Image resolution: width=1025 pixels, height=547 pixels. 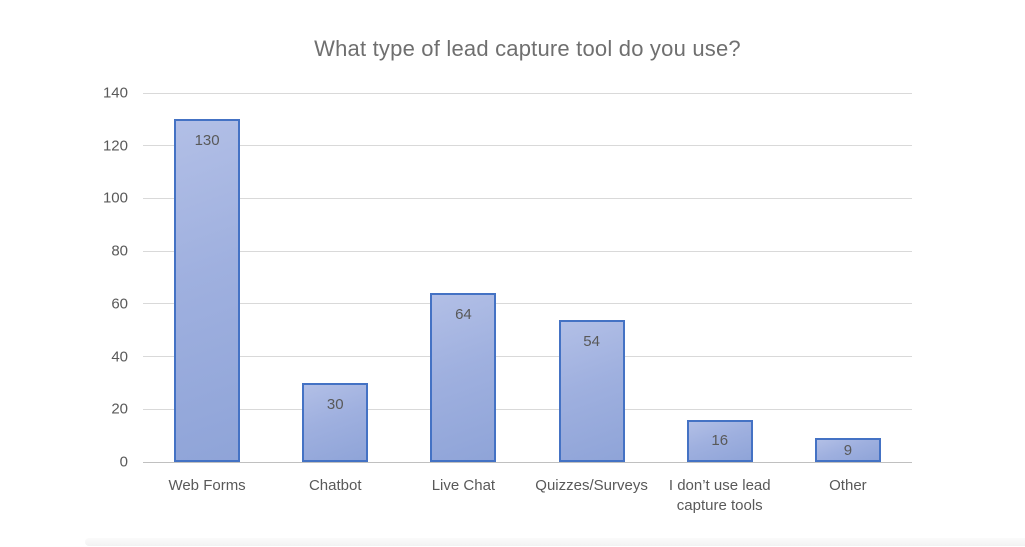 What do you see at coordinates (335, 485) in the screenshot?
I see `x-axis-category-label: Chatbot` at bounding box center [335, 485].